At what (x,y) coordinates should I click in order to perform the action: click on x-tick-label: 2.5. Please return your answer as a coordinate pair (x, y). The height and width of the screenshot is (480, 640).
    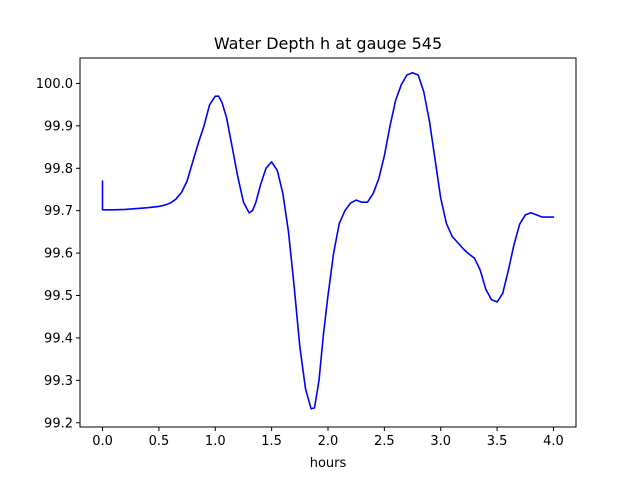
    Looking at the image, I should click on (384, 441).